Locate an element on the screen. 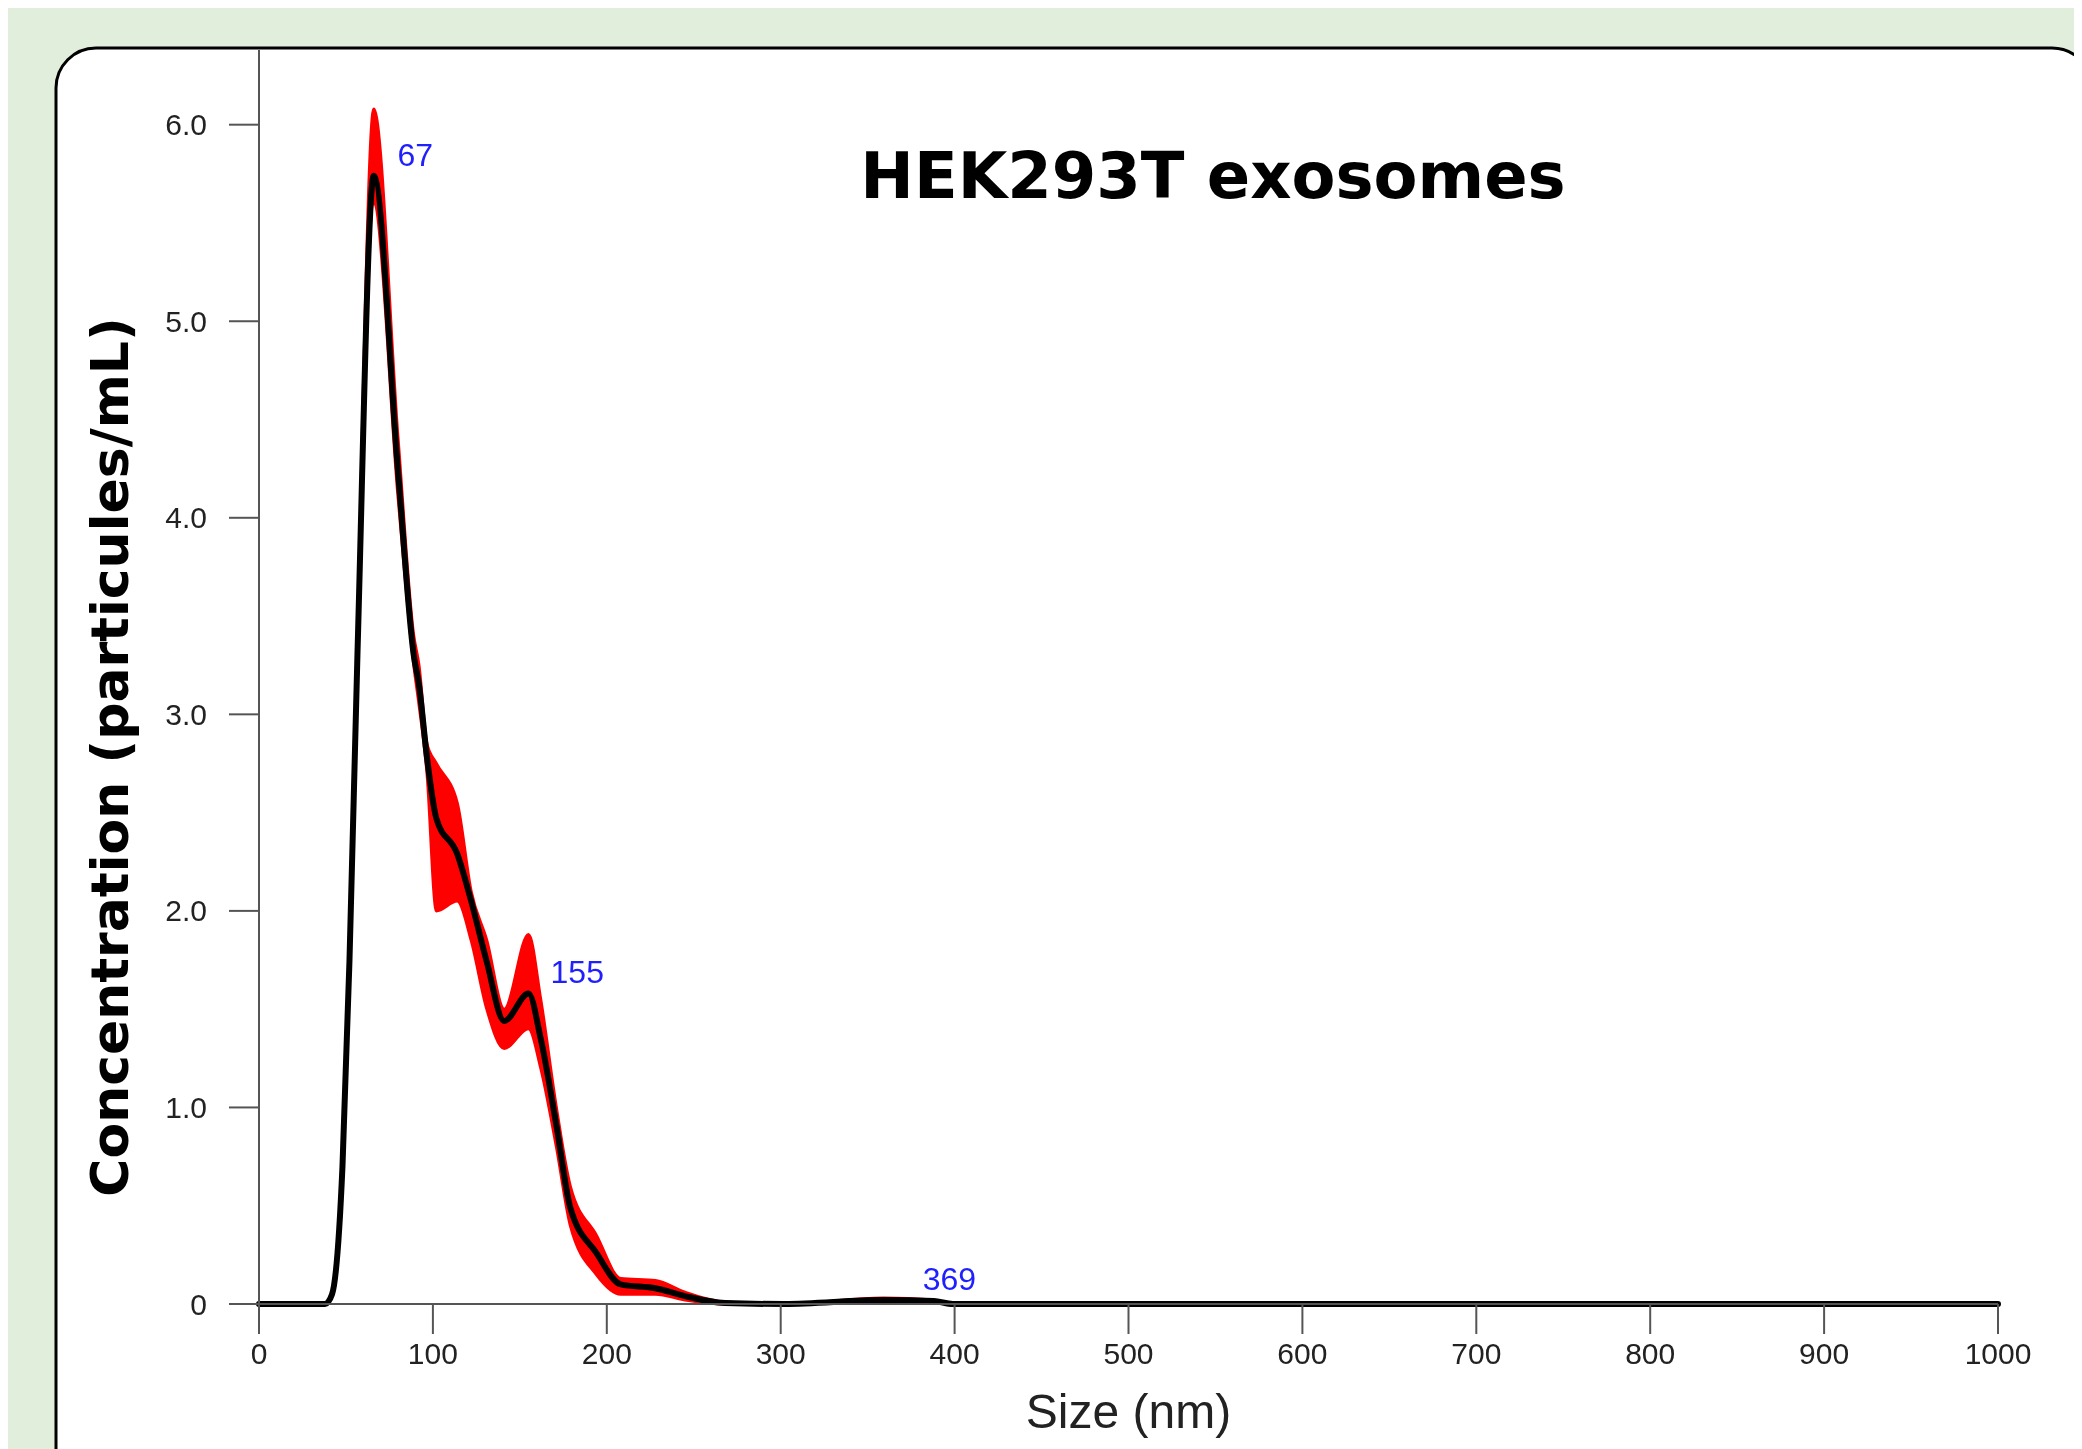  y-tick-label: 1.0 is located at coordinates (186, 1107).